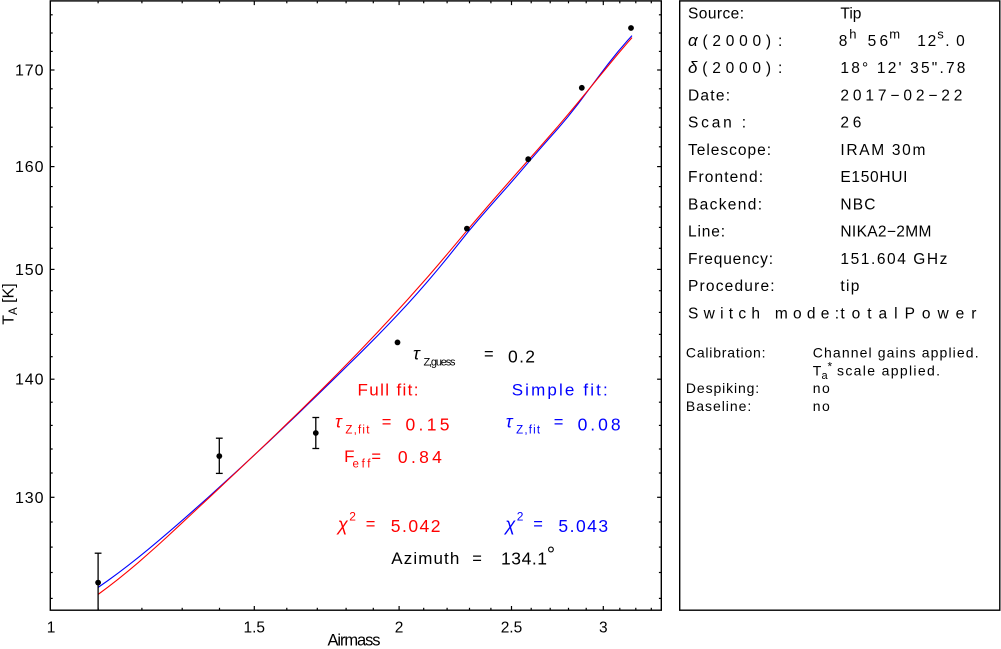 Image resolution: width=1001 pixels, height=649 pixels. Describe the element at coordinates (902, 68) in the screenshot. I see `svg-text: 18° 12' 35".78` at that location.